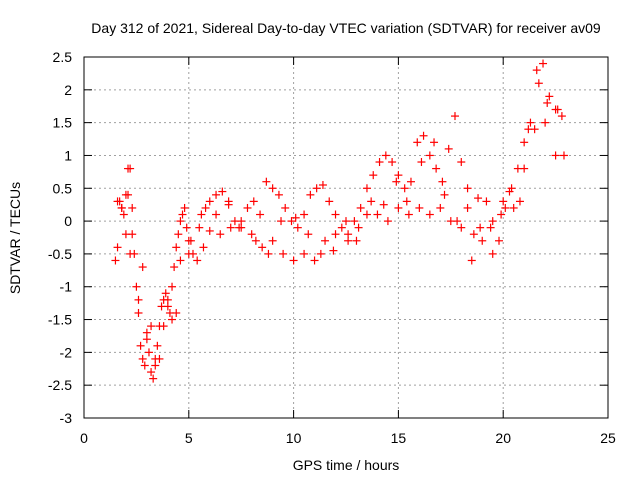 This screenshot has width=640, height=480. What do you see at coordinates (68, 155) in the screenshot?
I see `y-tick-label: 1` at bounding box center [68, 155].